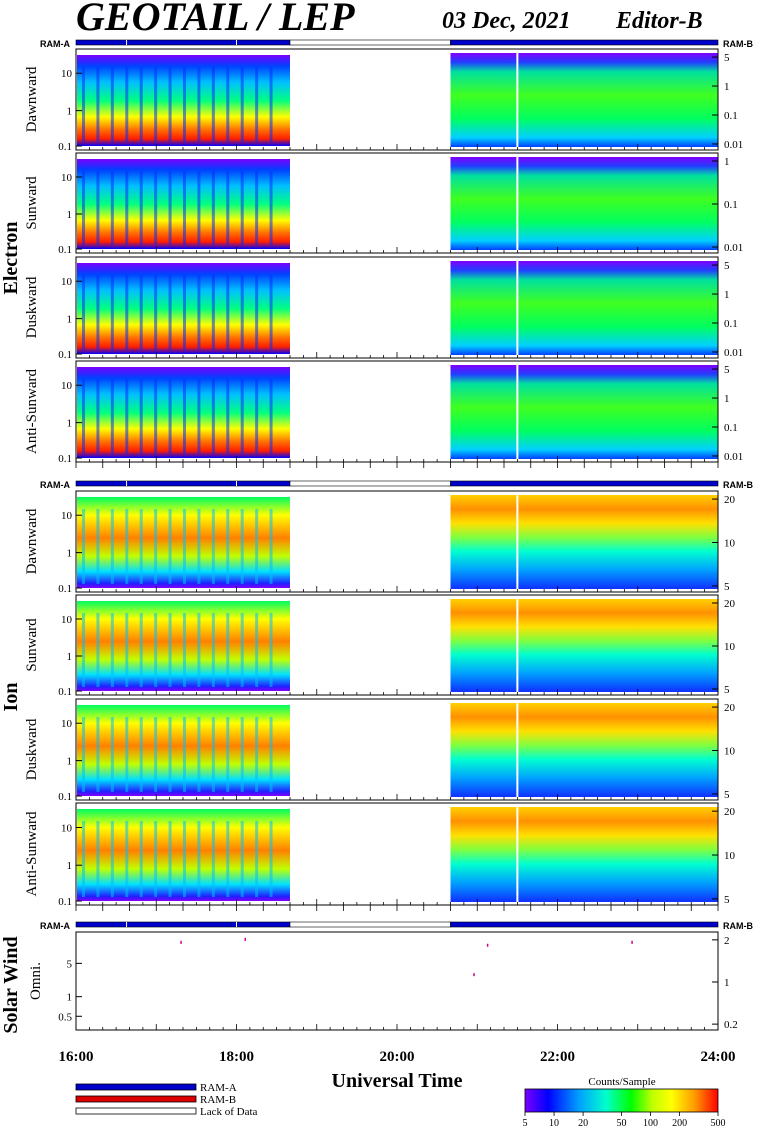 This screenshot has height=1128, width=762. What do you see at coordinates (397, 1057) in the screenshot?
I see `x-tick-label: 20:00` at bounding box center [397, 1057].